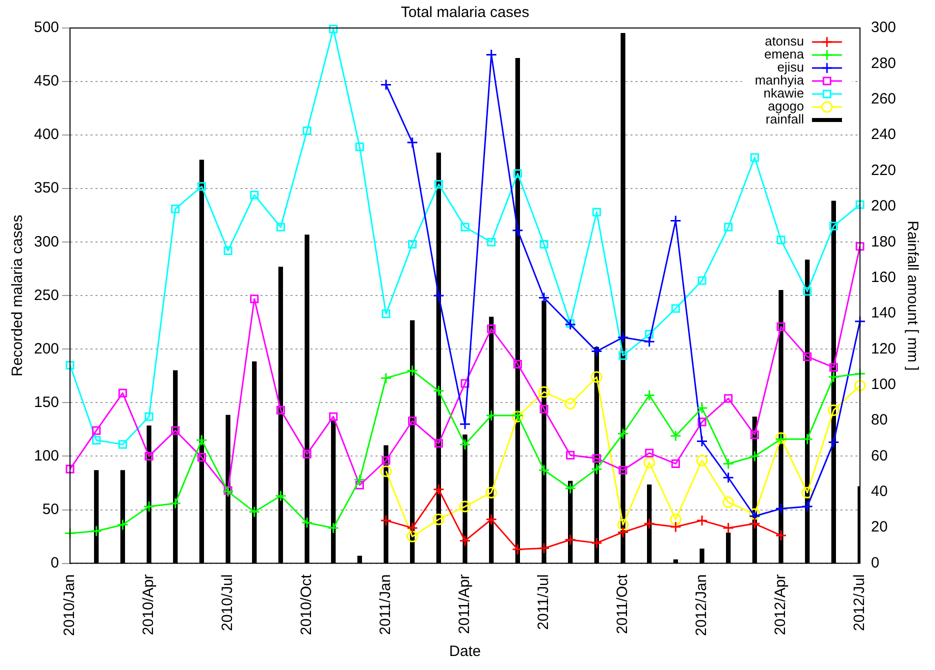  Describe the element at coordinates (784, 41) in the screenshot. I see `legend-label: atonsu` at that location.